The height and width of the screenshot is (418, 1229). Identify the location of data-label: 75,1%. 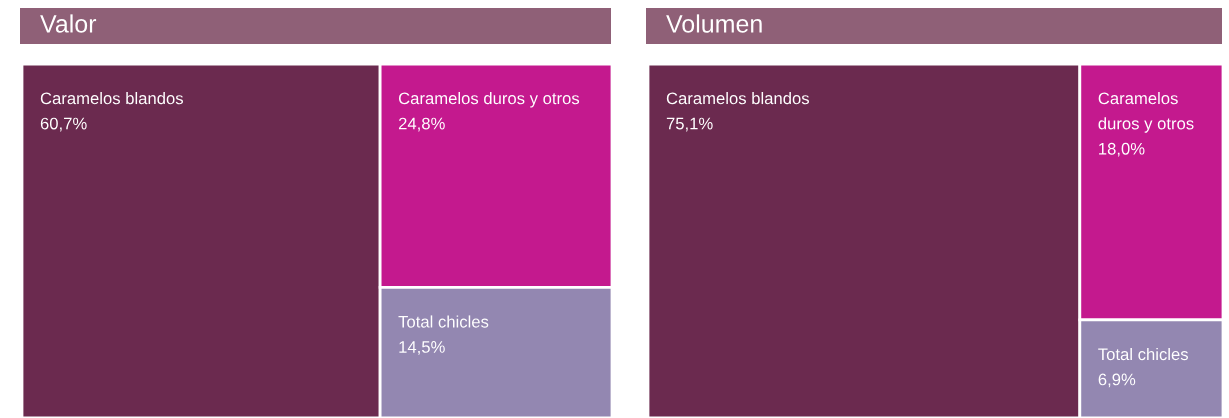
(689, 124).